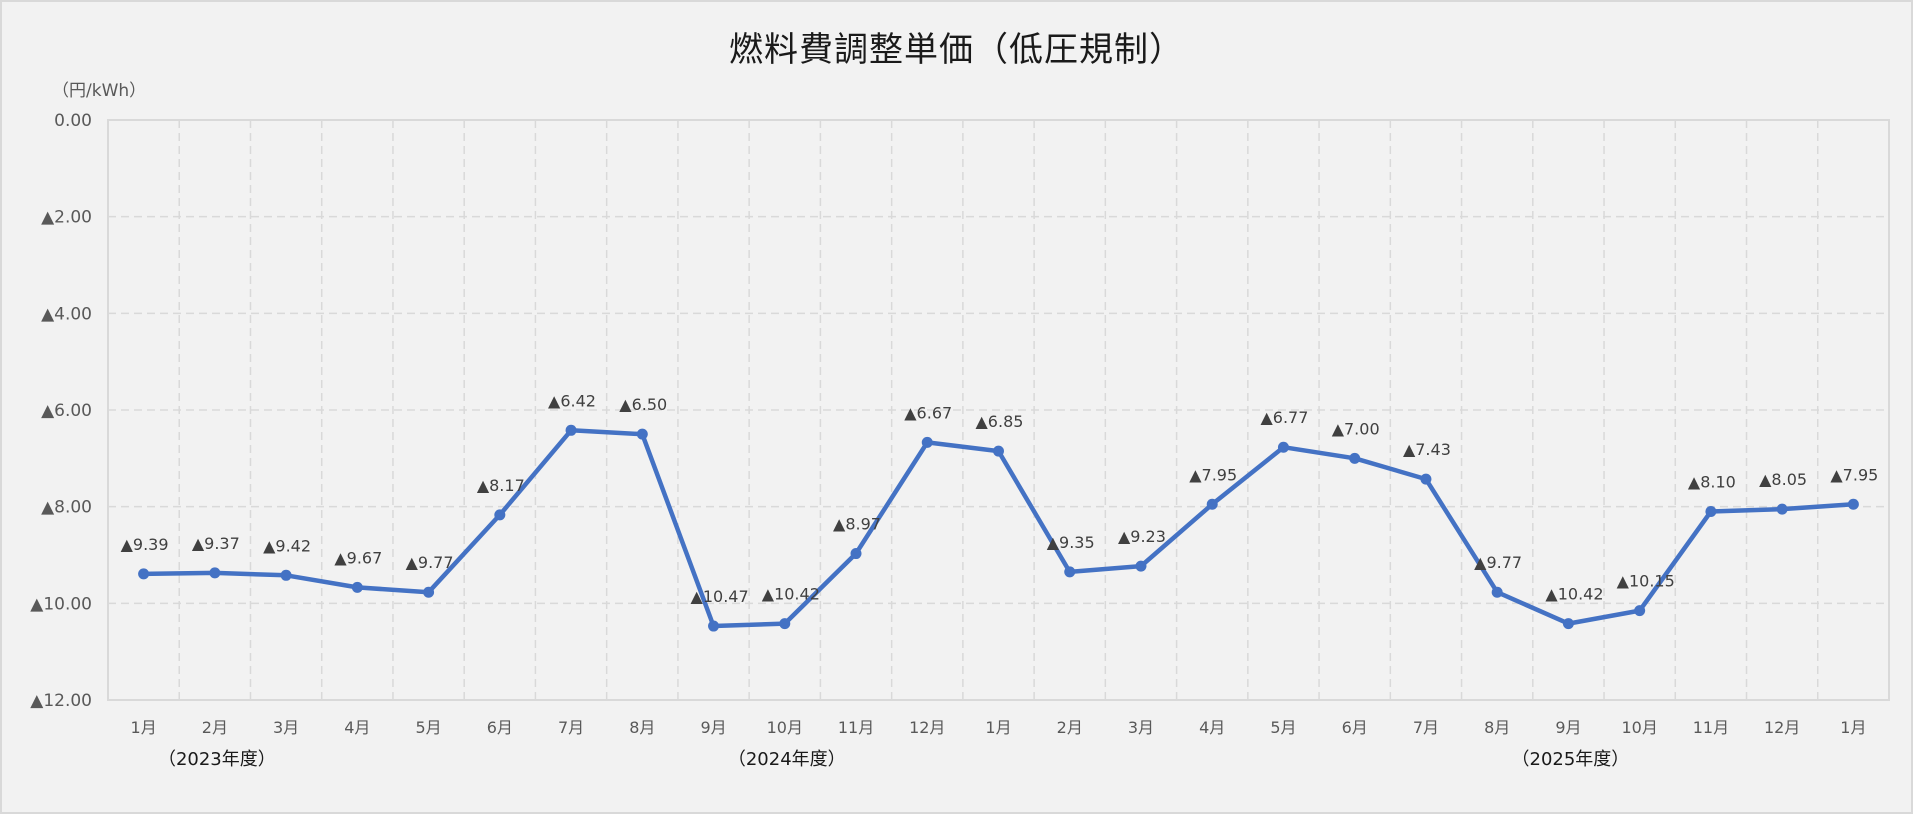 The image size is (1913, 814). I want to click on y-axis-unit-label: （円/kWh）, so click(99, 91).